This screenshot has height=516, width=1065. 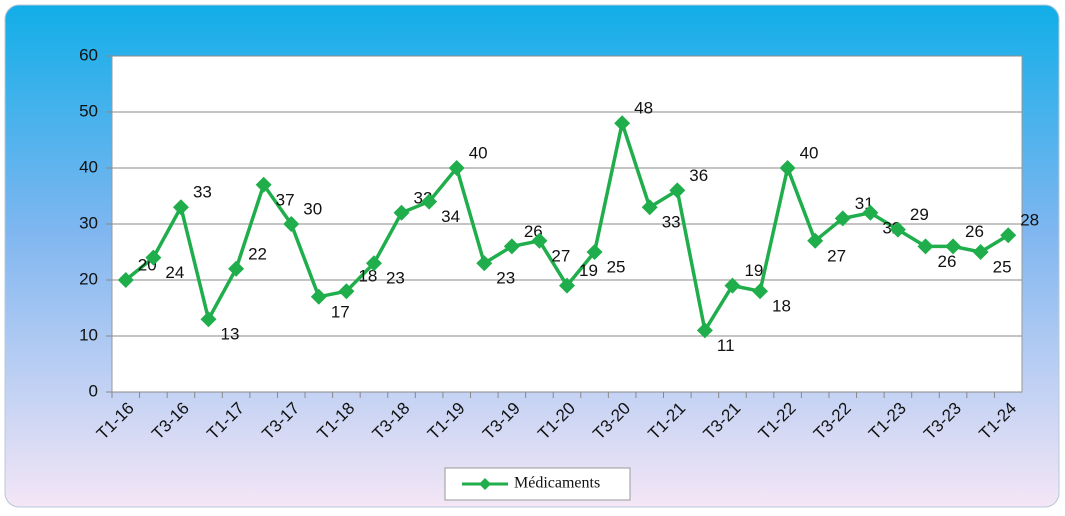 What do you see at coordinates (485, 484) in the screenshot?
I see `legend-marker` at bounding box center [485, 484].